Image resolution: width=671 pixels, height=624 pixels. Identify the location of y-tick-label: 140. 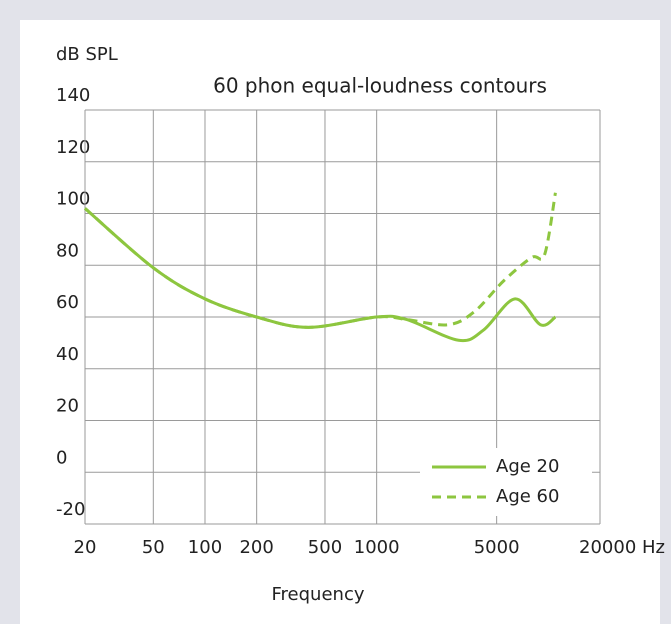
(73, 95).